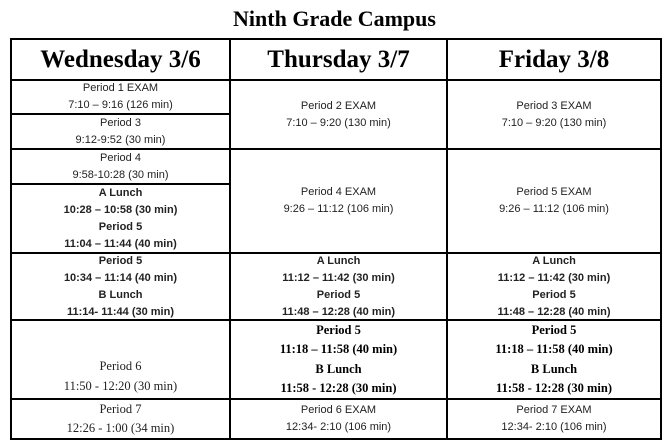 This screenshot has height=448, width=669. What do you see at coordinates (338, 192) in the screenshot?
I see `cell-label: Period 4 EXAM` at bounding box center [338, 192].